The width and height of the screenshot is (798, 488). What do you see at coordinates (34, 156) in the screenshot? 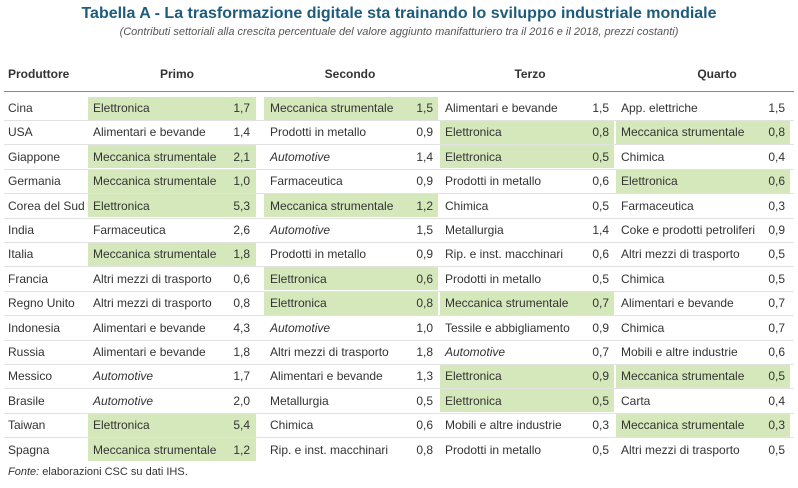
I see `country: Giappone` at bounding box center [34, 156].